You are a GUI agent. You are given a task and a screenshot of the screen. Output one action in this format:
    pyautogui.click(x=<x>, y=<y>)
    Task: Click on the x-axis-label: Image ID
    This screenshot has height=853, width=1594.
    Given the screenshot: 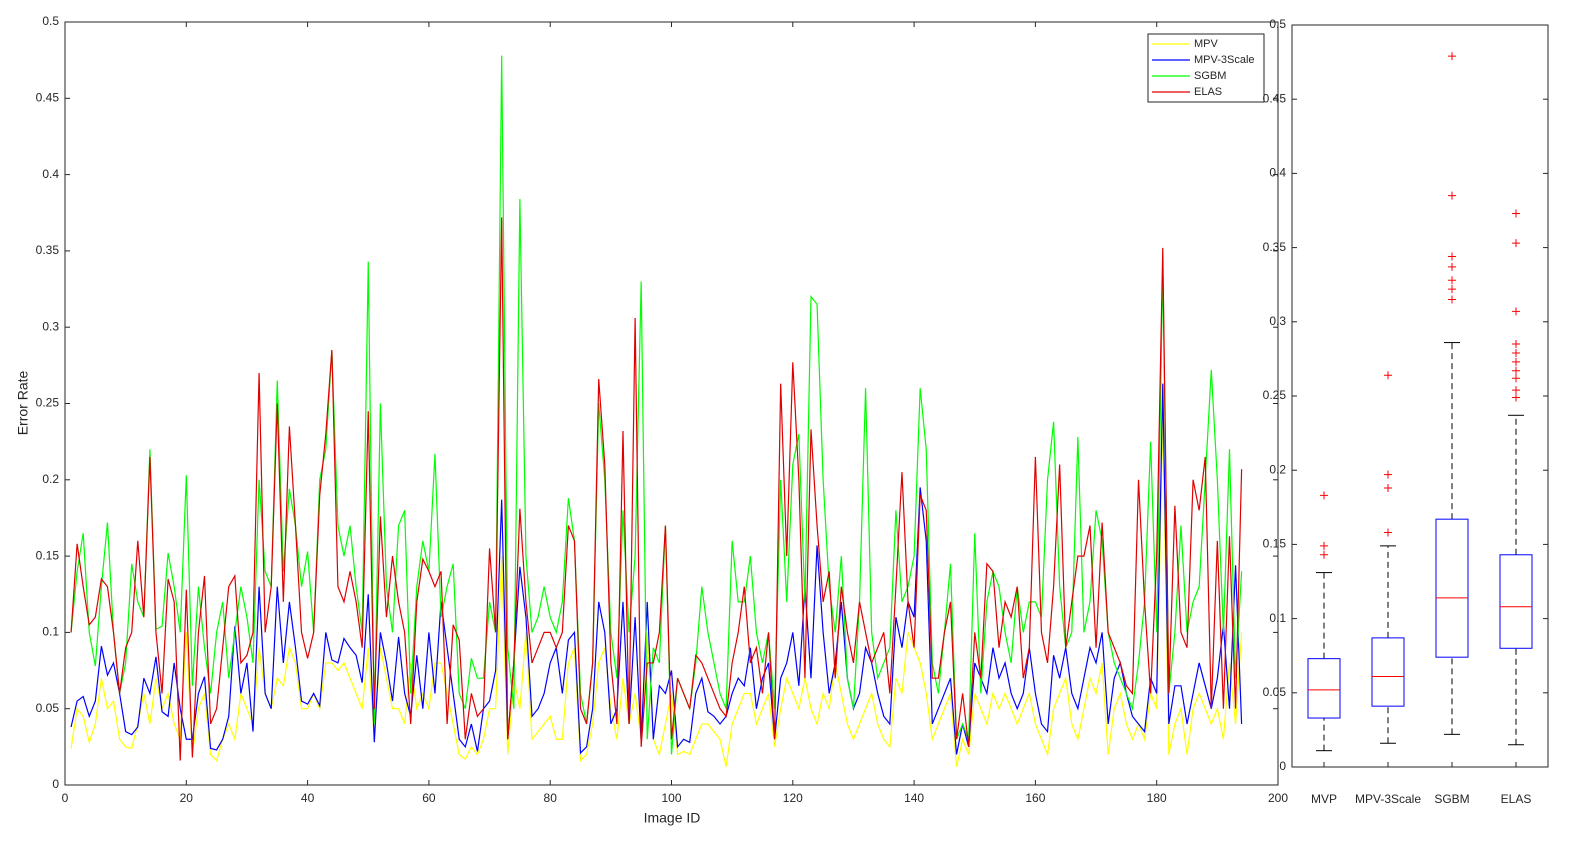 What is the action you would take?
    pyautogui.click(x=672, y=818)
    